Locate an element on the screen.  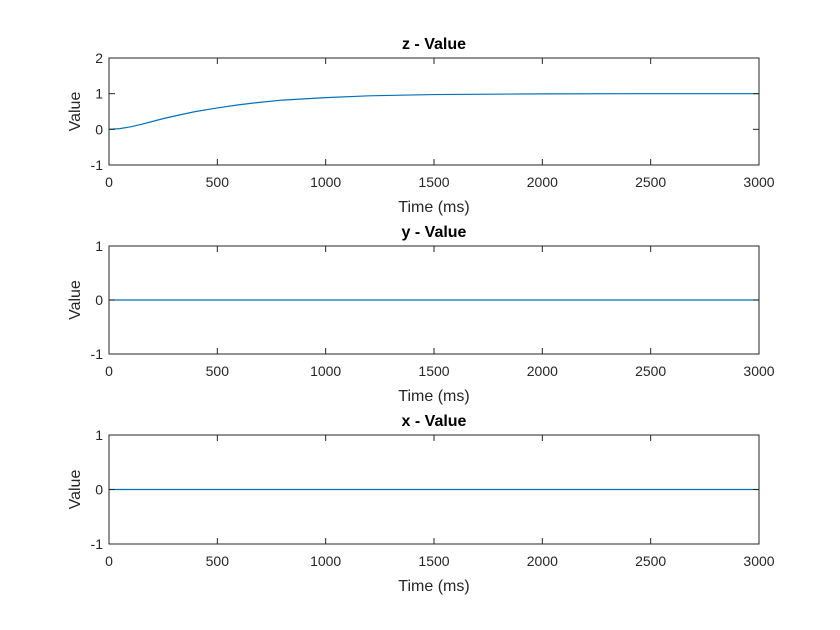
x-y-tick-label: 0 is located at coordinates (99, 490).